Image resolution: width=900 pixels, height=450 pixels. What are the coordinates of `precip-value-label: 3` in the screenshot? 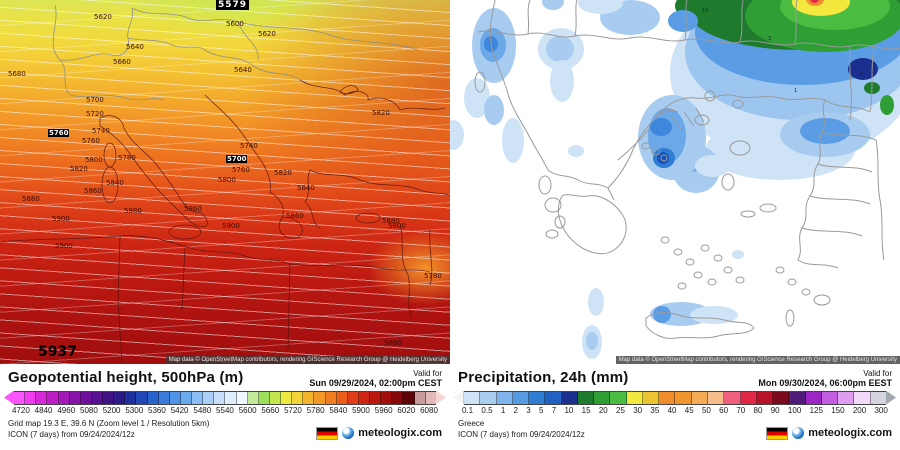 It's located at (770, 39).